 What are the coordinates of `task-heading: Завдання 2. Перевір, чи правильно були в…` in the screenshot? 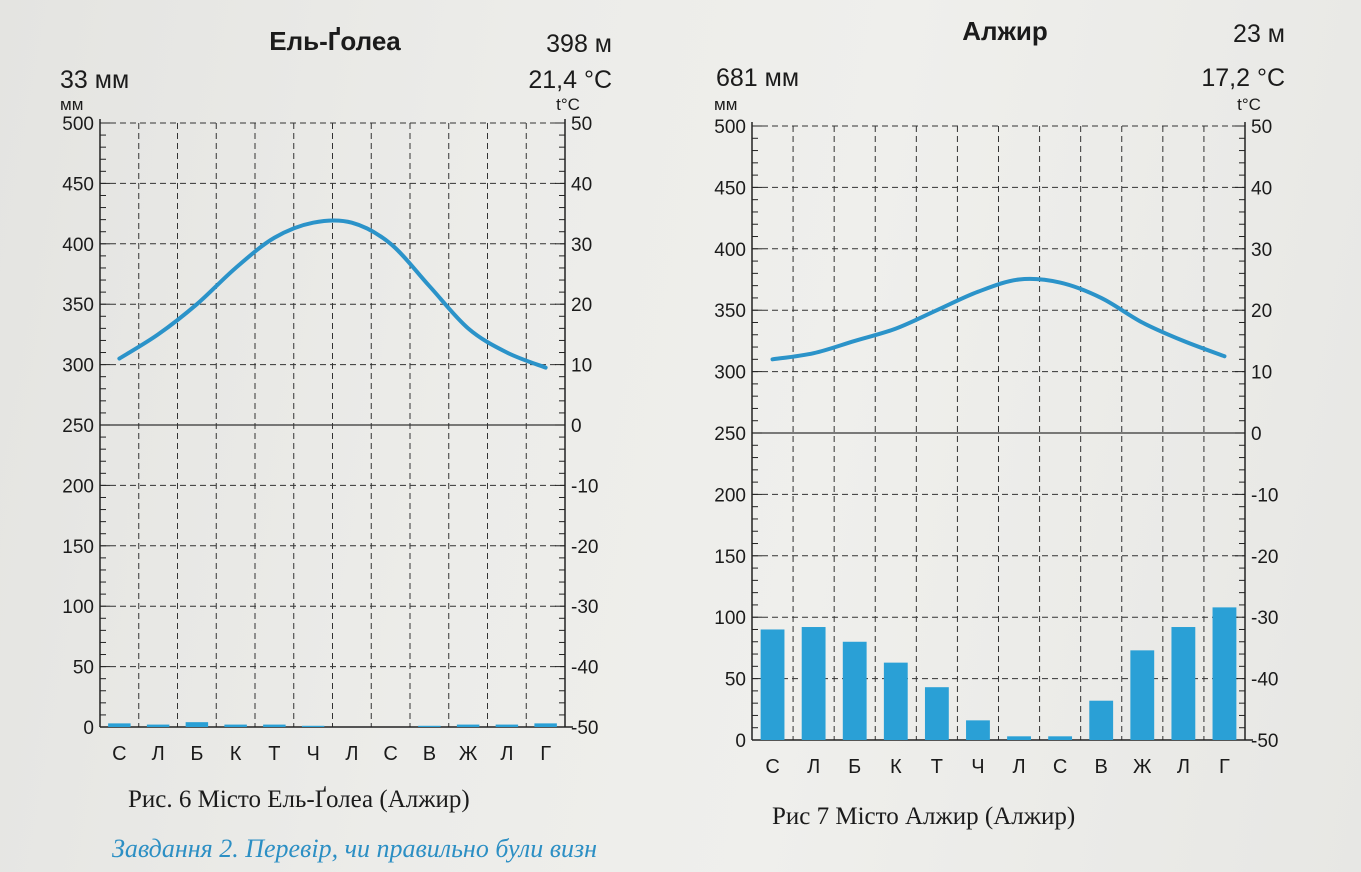 It's located at (355, 848).